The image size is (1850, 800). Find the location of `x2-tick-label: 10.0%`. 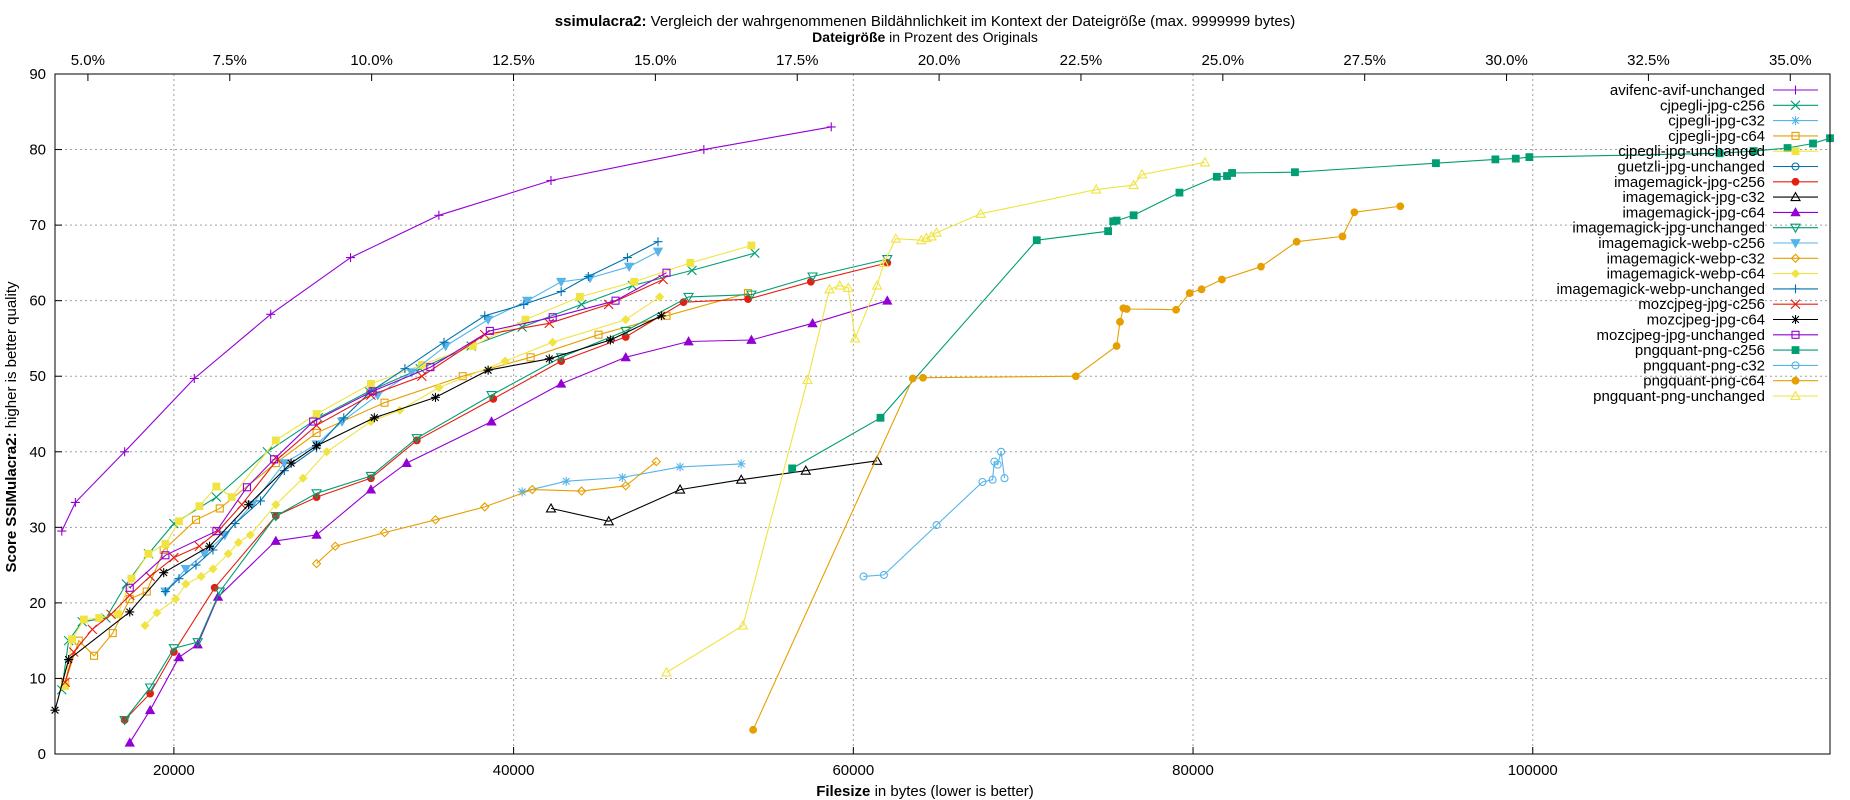

x2-tick-label: 10.0% is located at coordinates (371, 60).